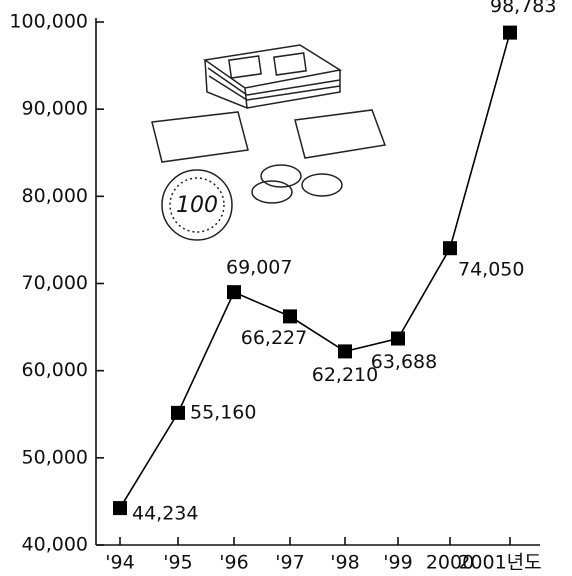  I want to click on y-tick-label: 50,000, so click(55, 457).